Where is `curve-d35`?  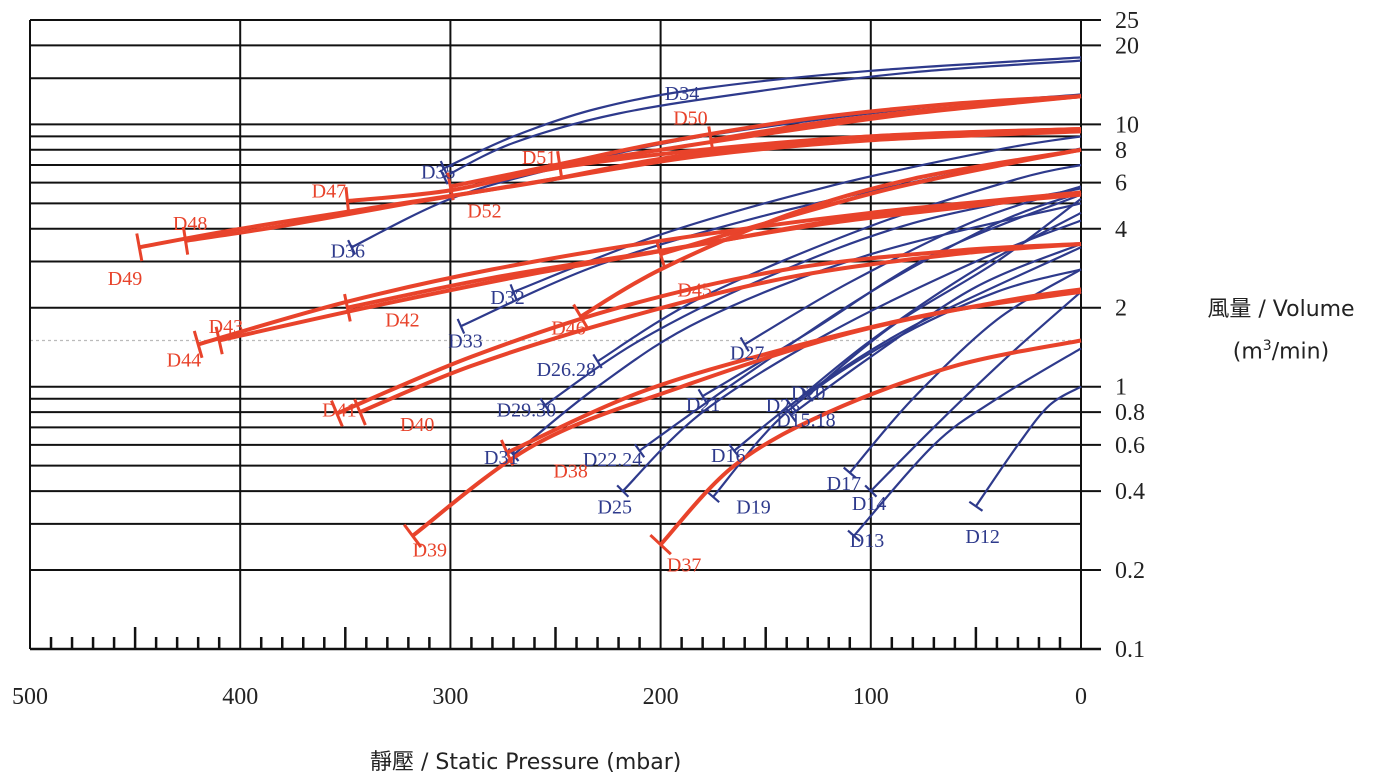 curve-d35 is located at coordinates (762, 118).